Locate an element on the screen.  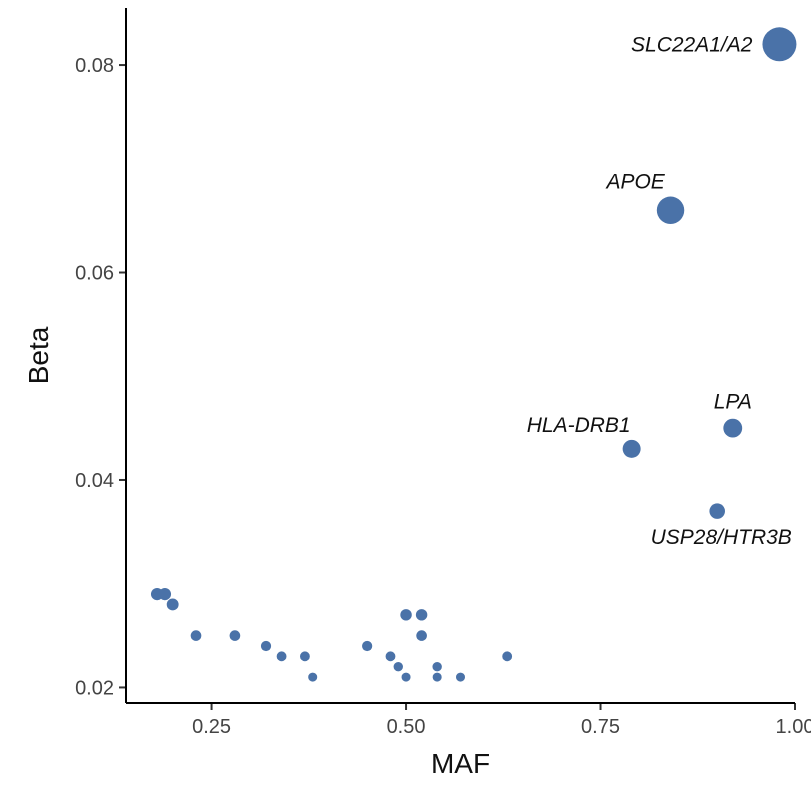
point-label: APOE is located at coordinates (634, 182).